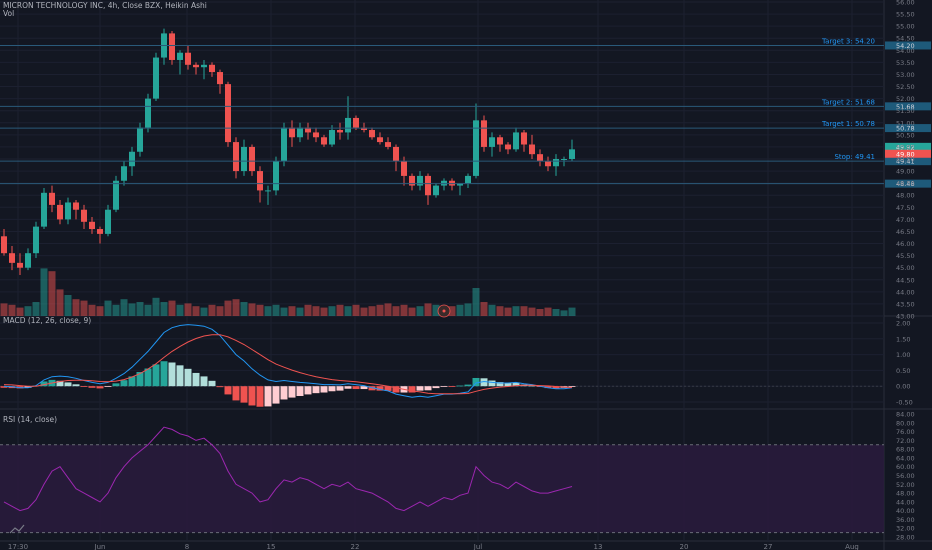 The height and width of the screenshot is (550, 932). I want to click on price-tick-label: 55.00, so click(905, 27).